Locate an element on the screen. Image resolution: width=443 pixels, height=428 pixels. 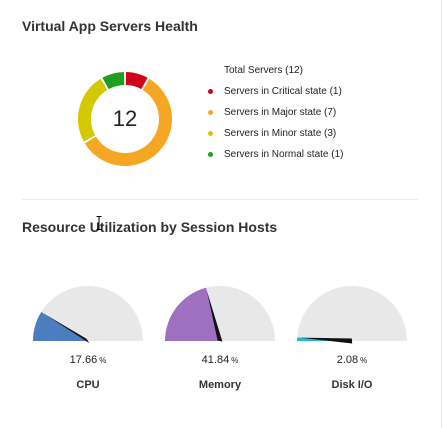
normal-dot-icon is located at coordinates (210, 154).